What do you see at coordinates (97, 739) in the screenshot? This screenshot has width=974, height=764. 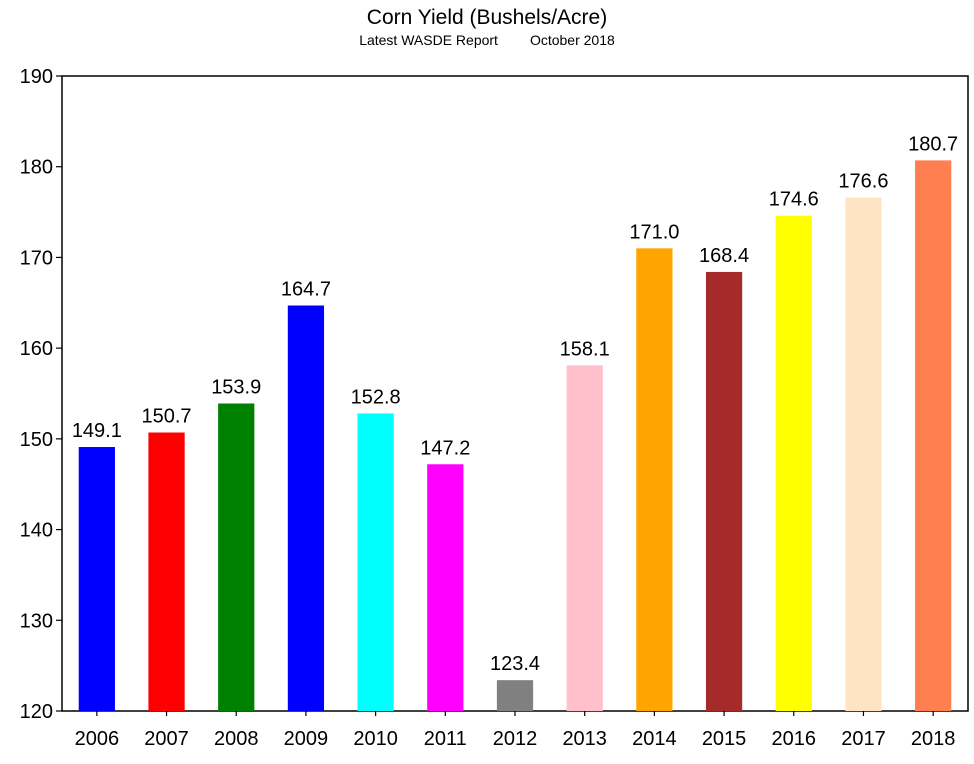 I see `x-tick-label: 2006` at bounding box center [97, 739].